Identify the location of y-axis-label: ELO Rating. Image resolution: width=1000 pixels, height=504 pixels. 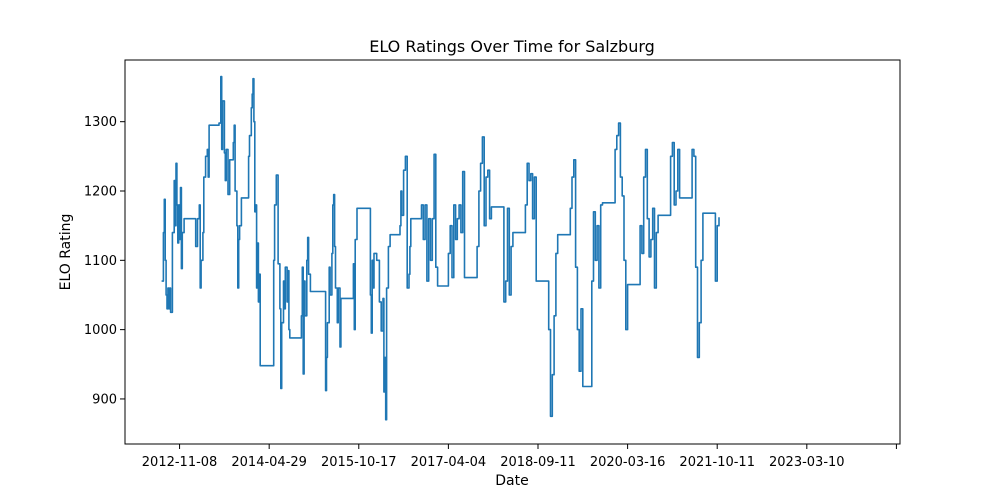
(66, 252).